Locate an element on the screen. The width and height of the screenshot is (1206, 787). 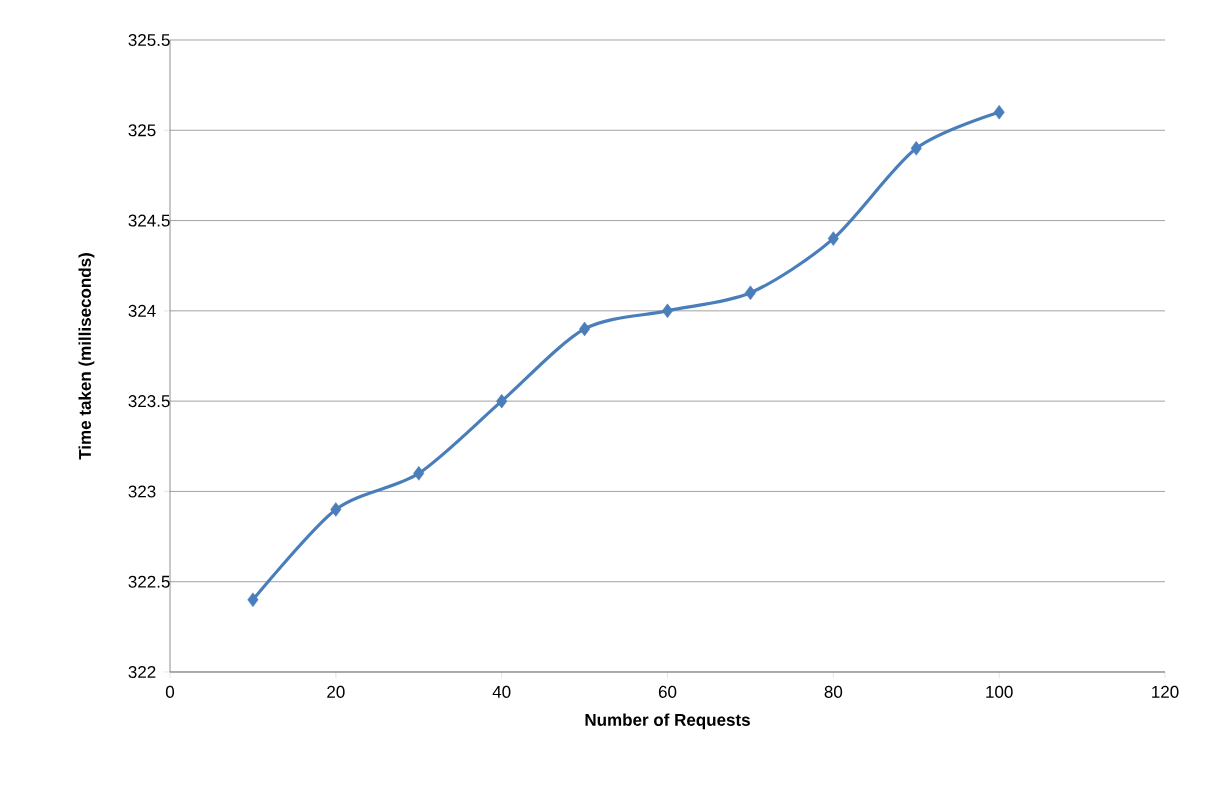
x-tick-label: 120 is located at coordinates (1165, 691).